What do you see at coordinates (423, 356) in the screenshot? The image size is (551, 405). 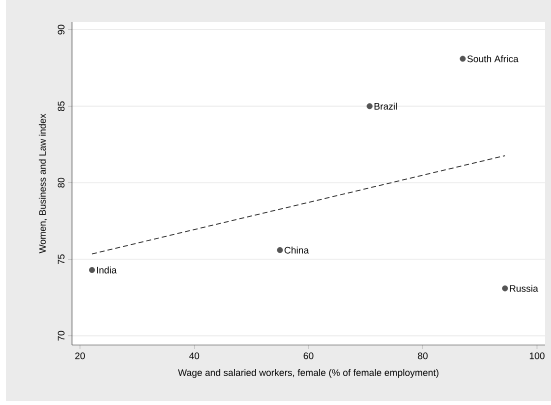 I see `x-tick-label: 80` at bounding box center [423, 356].